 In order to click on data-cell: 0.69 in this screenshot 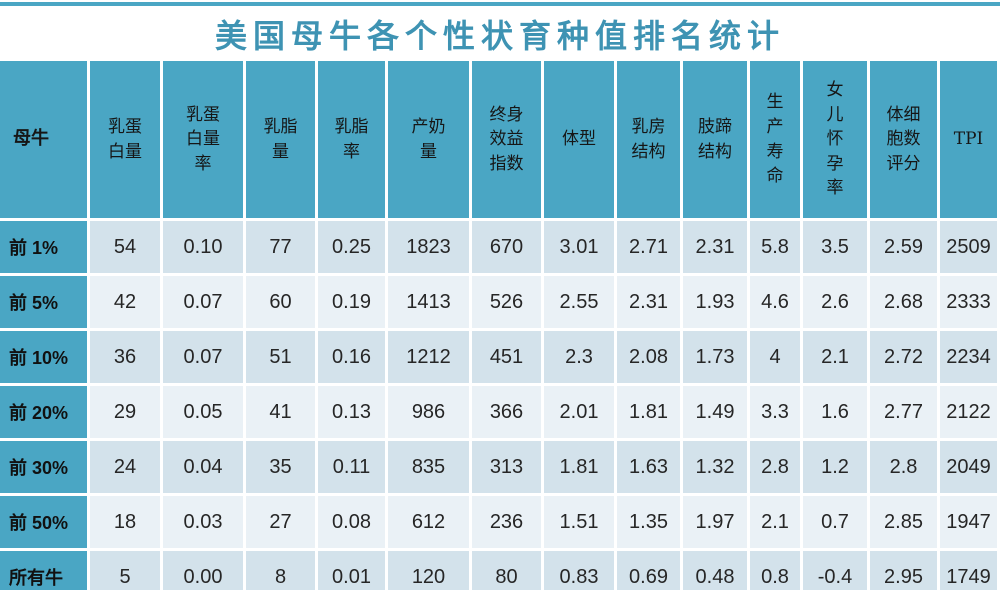, I will do `click(648, 570)`.